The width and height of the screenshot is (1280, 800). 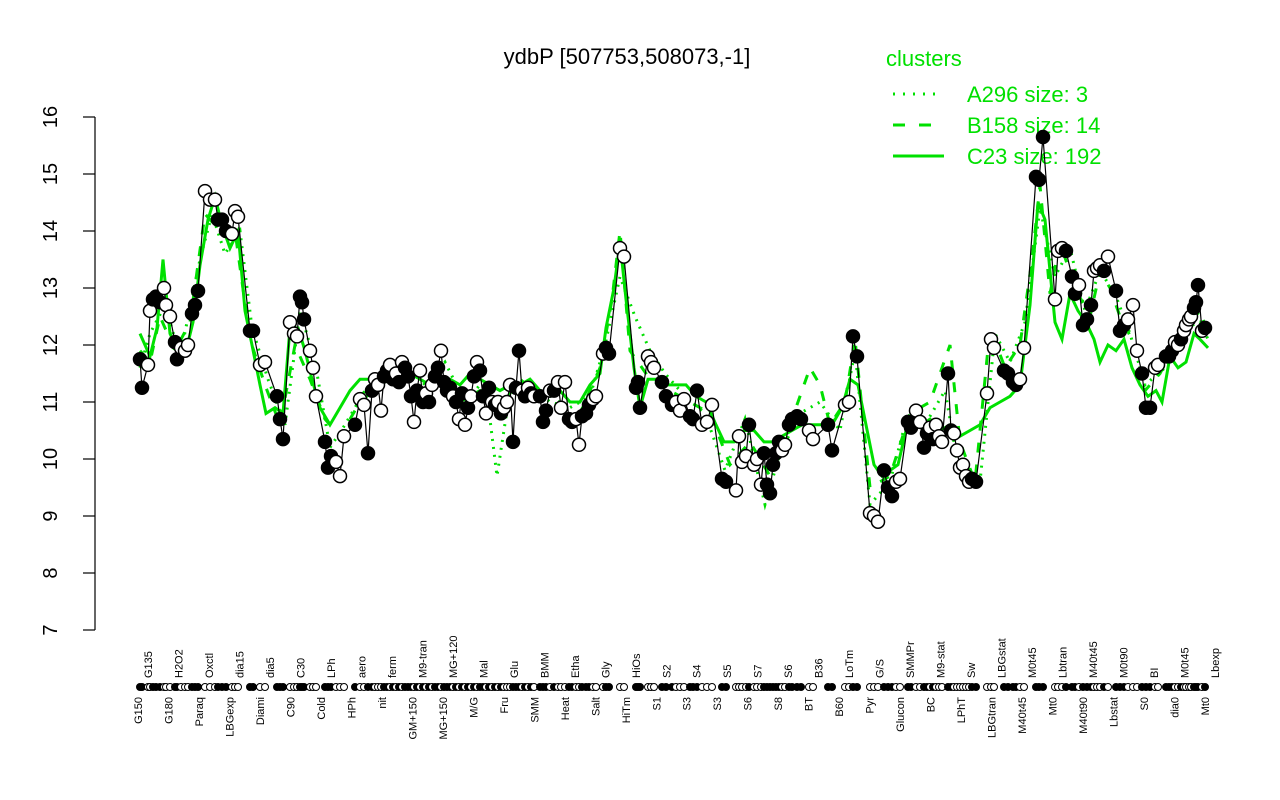 I want to click on x-tick-label-top: LoTm, so click(x=850, y=664).